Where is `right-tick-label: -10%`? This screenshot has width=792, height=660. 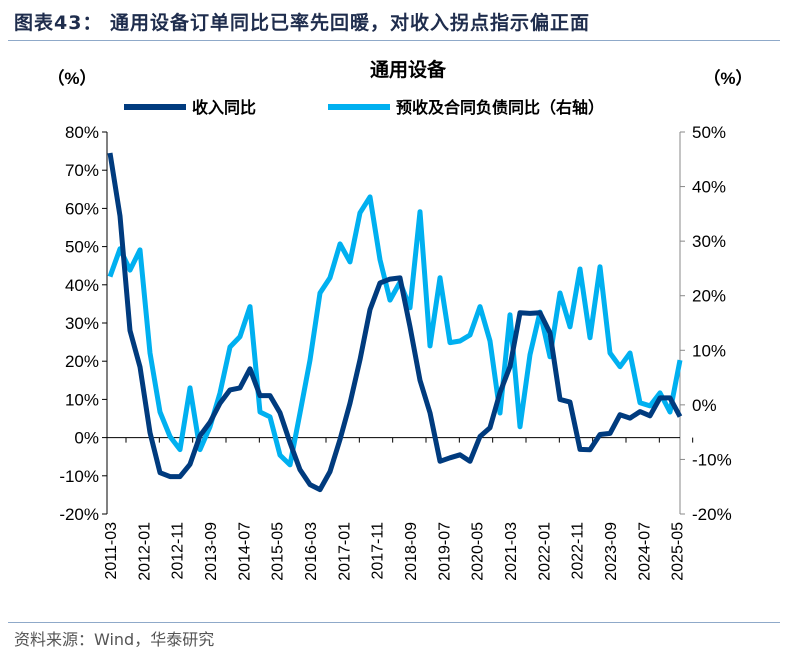 right-tick-label: -10% is located at coordinates (712, 459).